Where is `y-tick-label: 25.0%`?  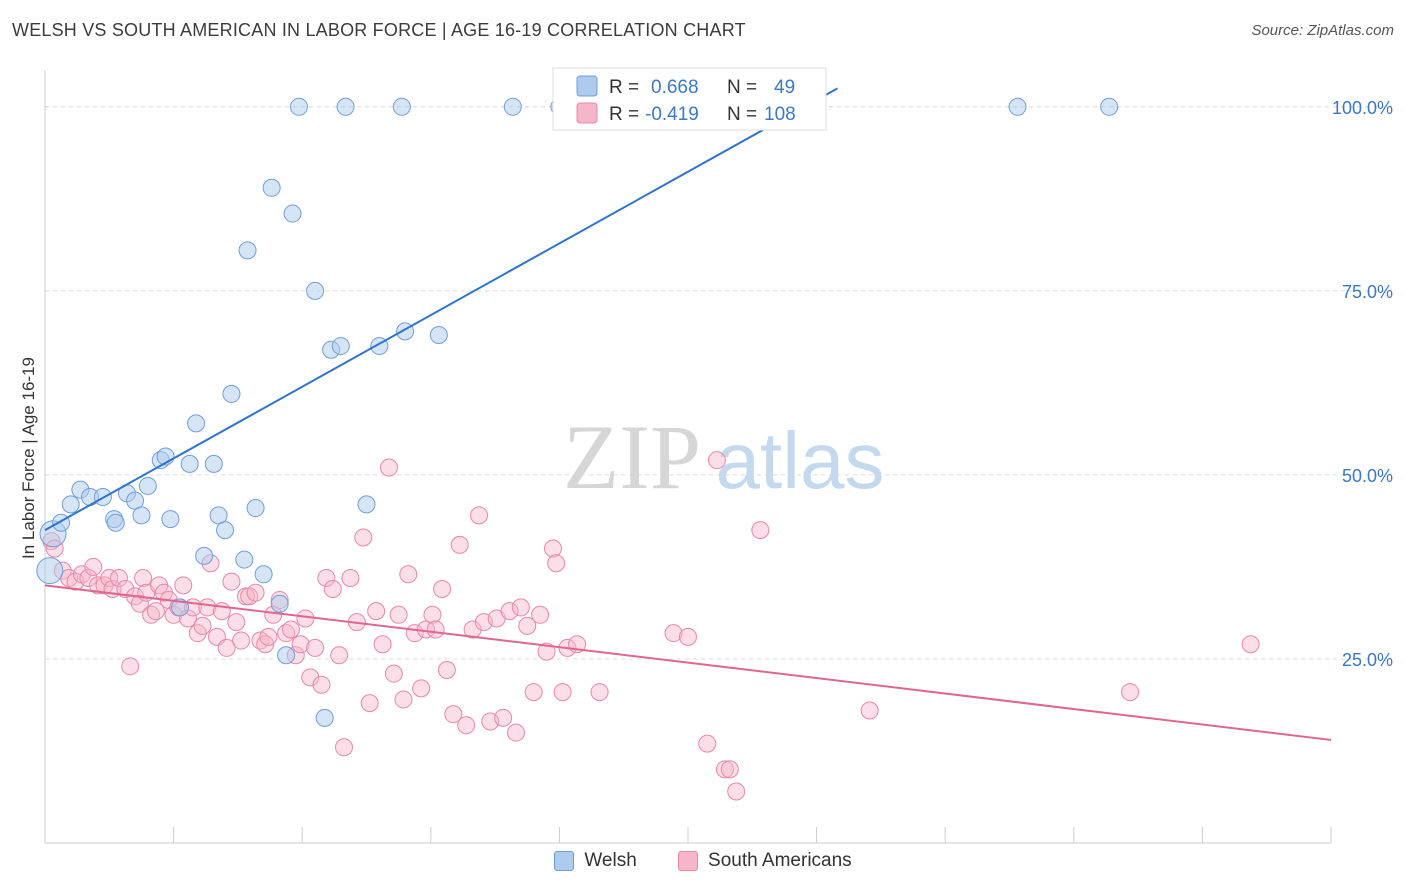 y-tick-label: 25.0% is located at coordinates (1367, 660).